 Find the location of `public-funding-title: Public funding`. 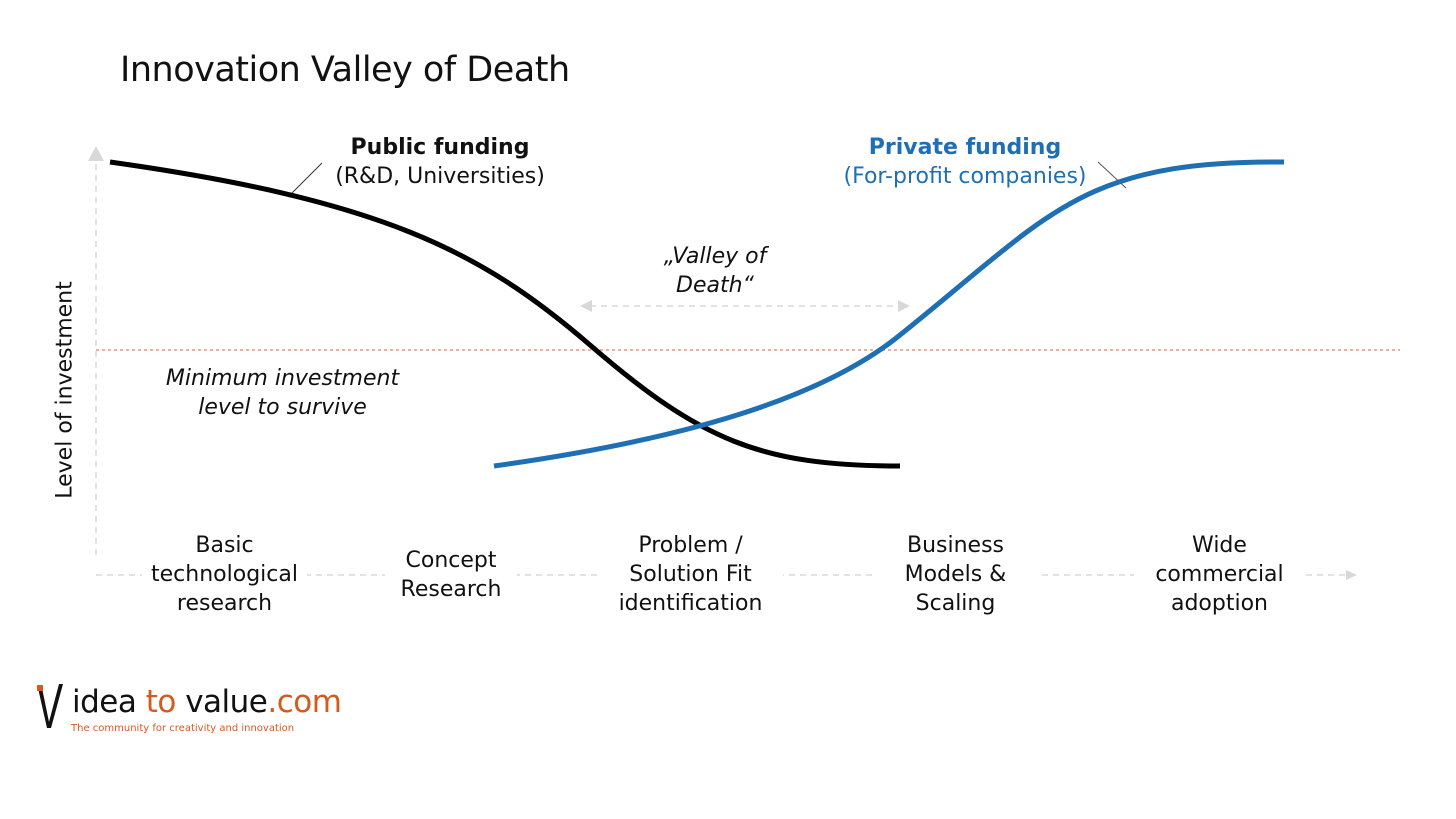

public-funding-title: Public funding is located at coordinates (440, 147).